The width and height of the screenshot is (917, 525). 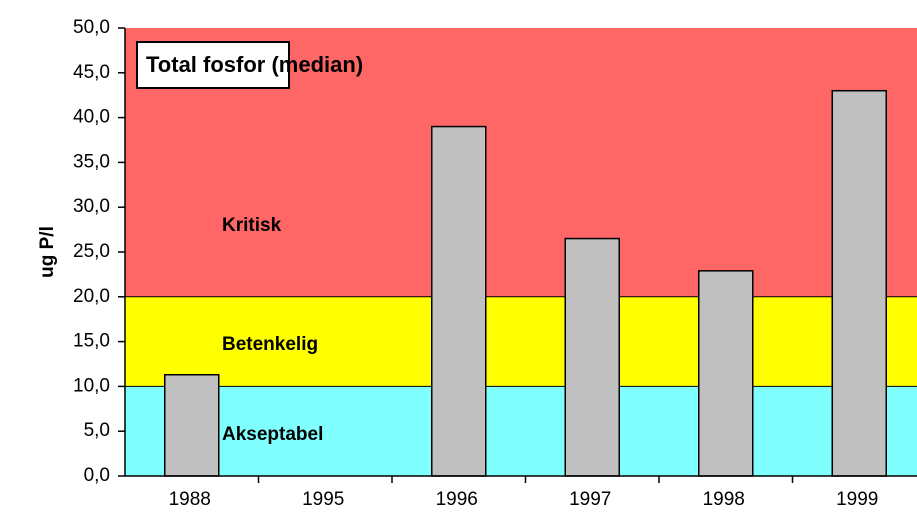 I want to click on y-tick-label: 15,0, so click(x=91, y=341).